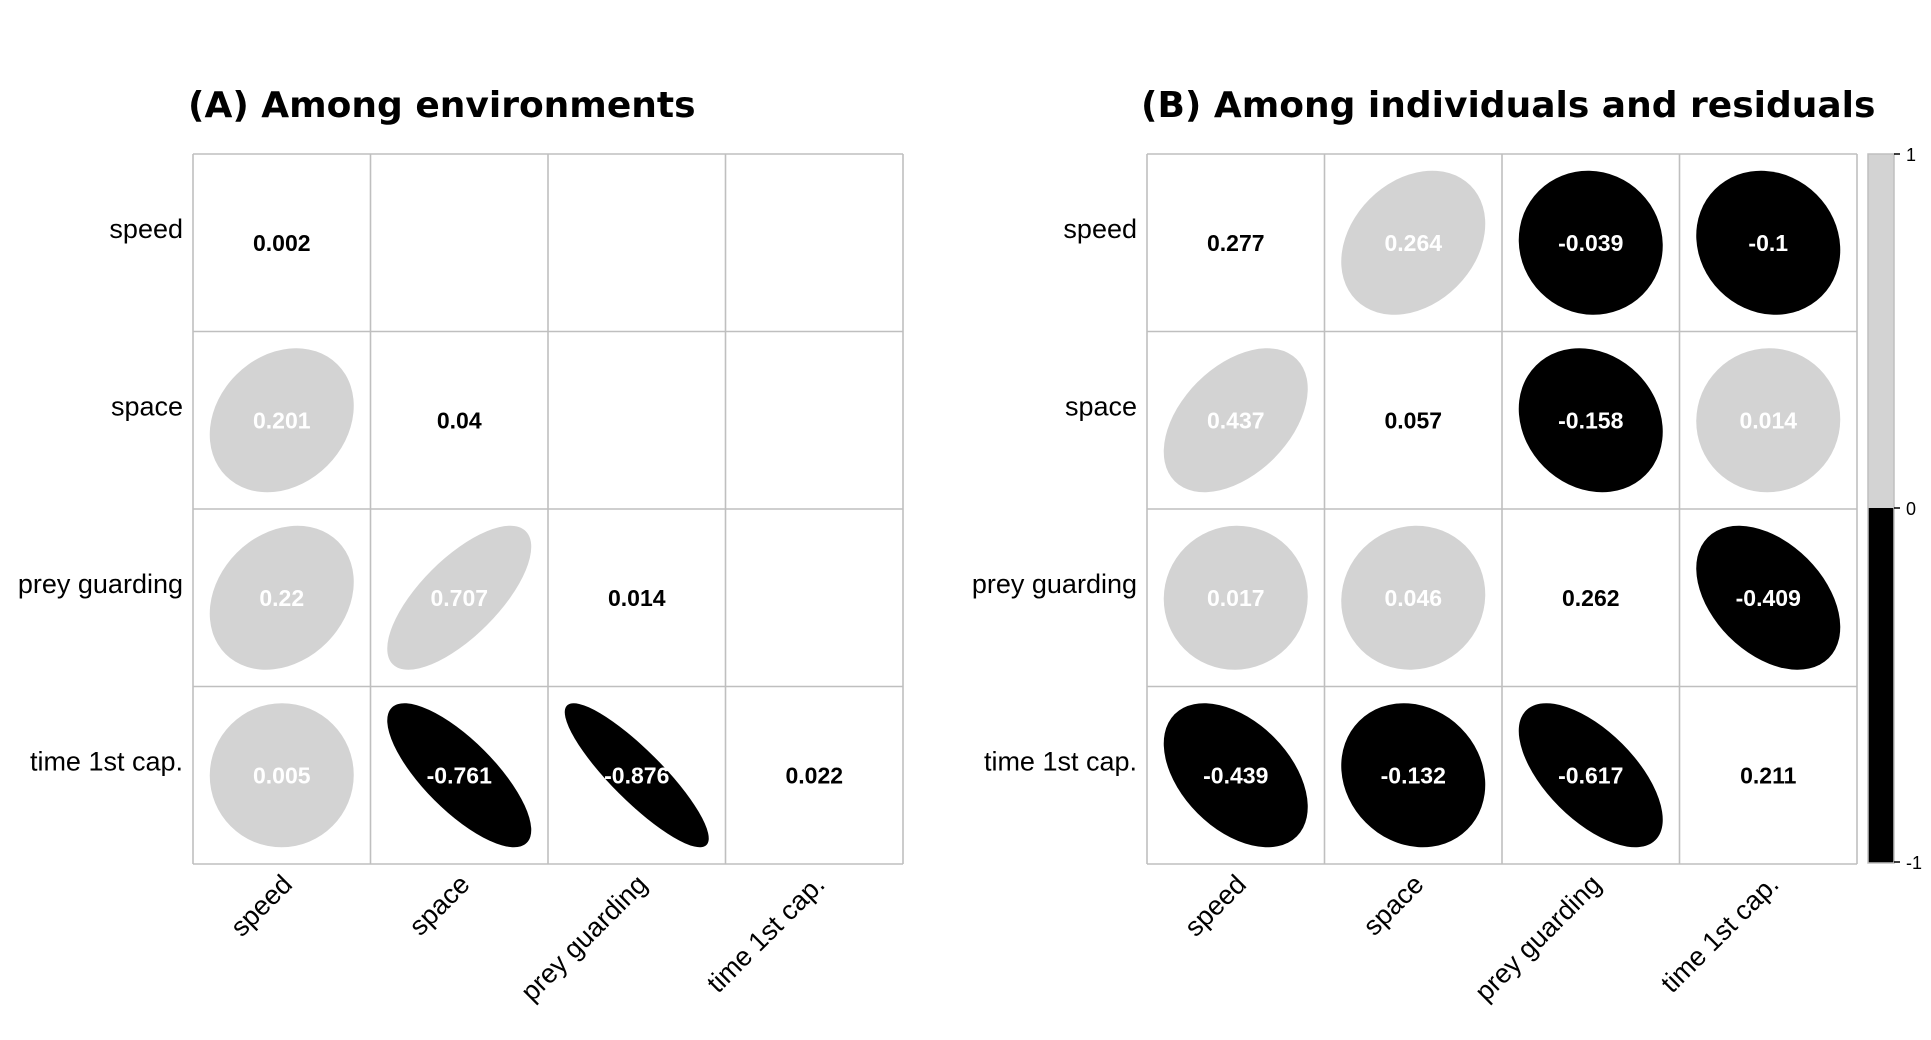  What do you see at coordinates (1538, 938) in the screenshot?
I see `panel-b-column-label: prey guarding` at bounding box center [1538, 938].